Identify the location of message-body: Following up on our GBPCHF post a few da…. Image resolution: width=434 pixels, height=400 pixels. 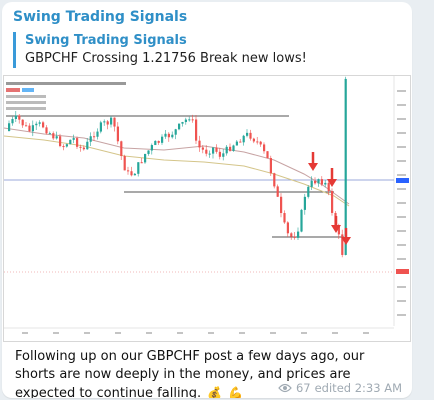
(190, 373).